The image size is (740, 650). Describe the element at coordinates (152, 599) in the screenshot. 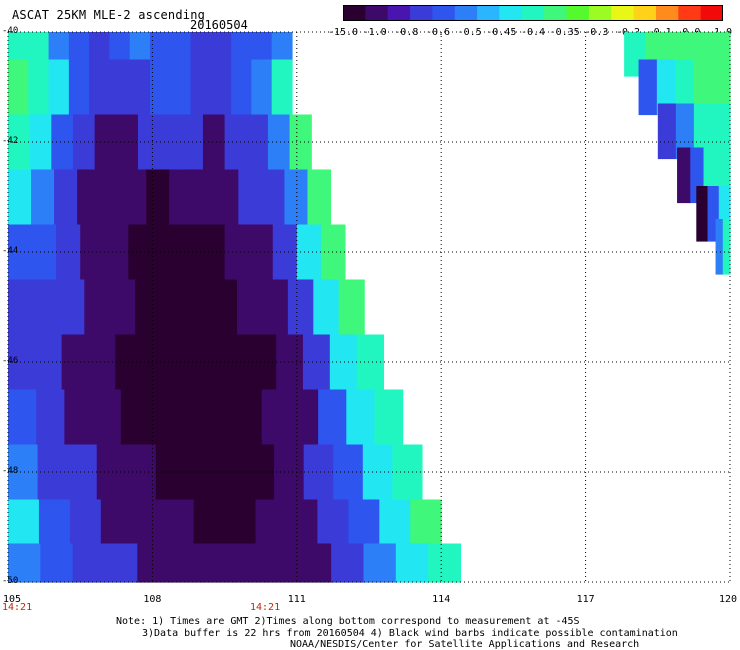

I see `x-tick-label: 108` at that location.